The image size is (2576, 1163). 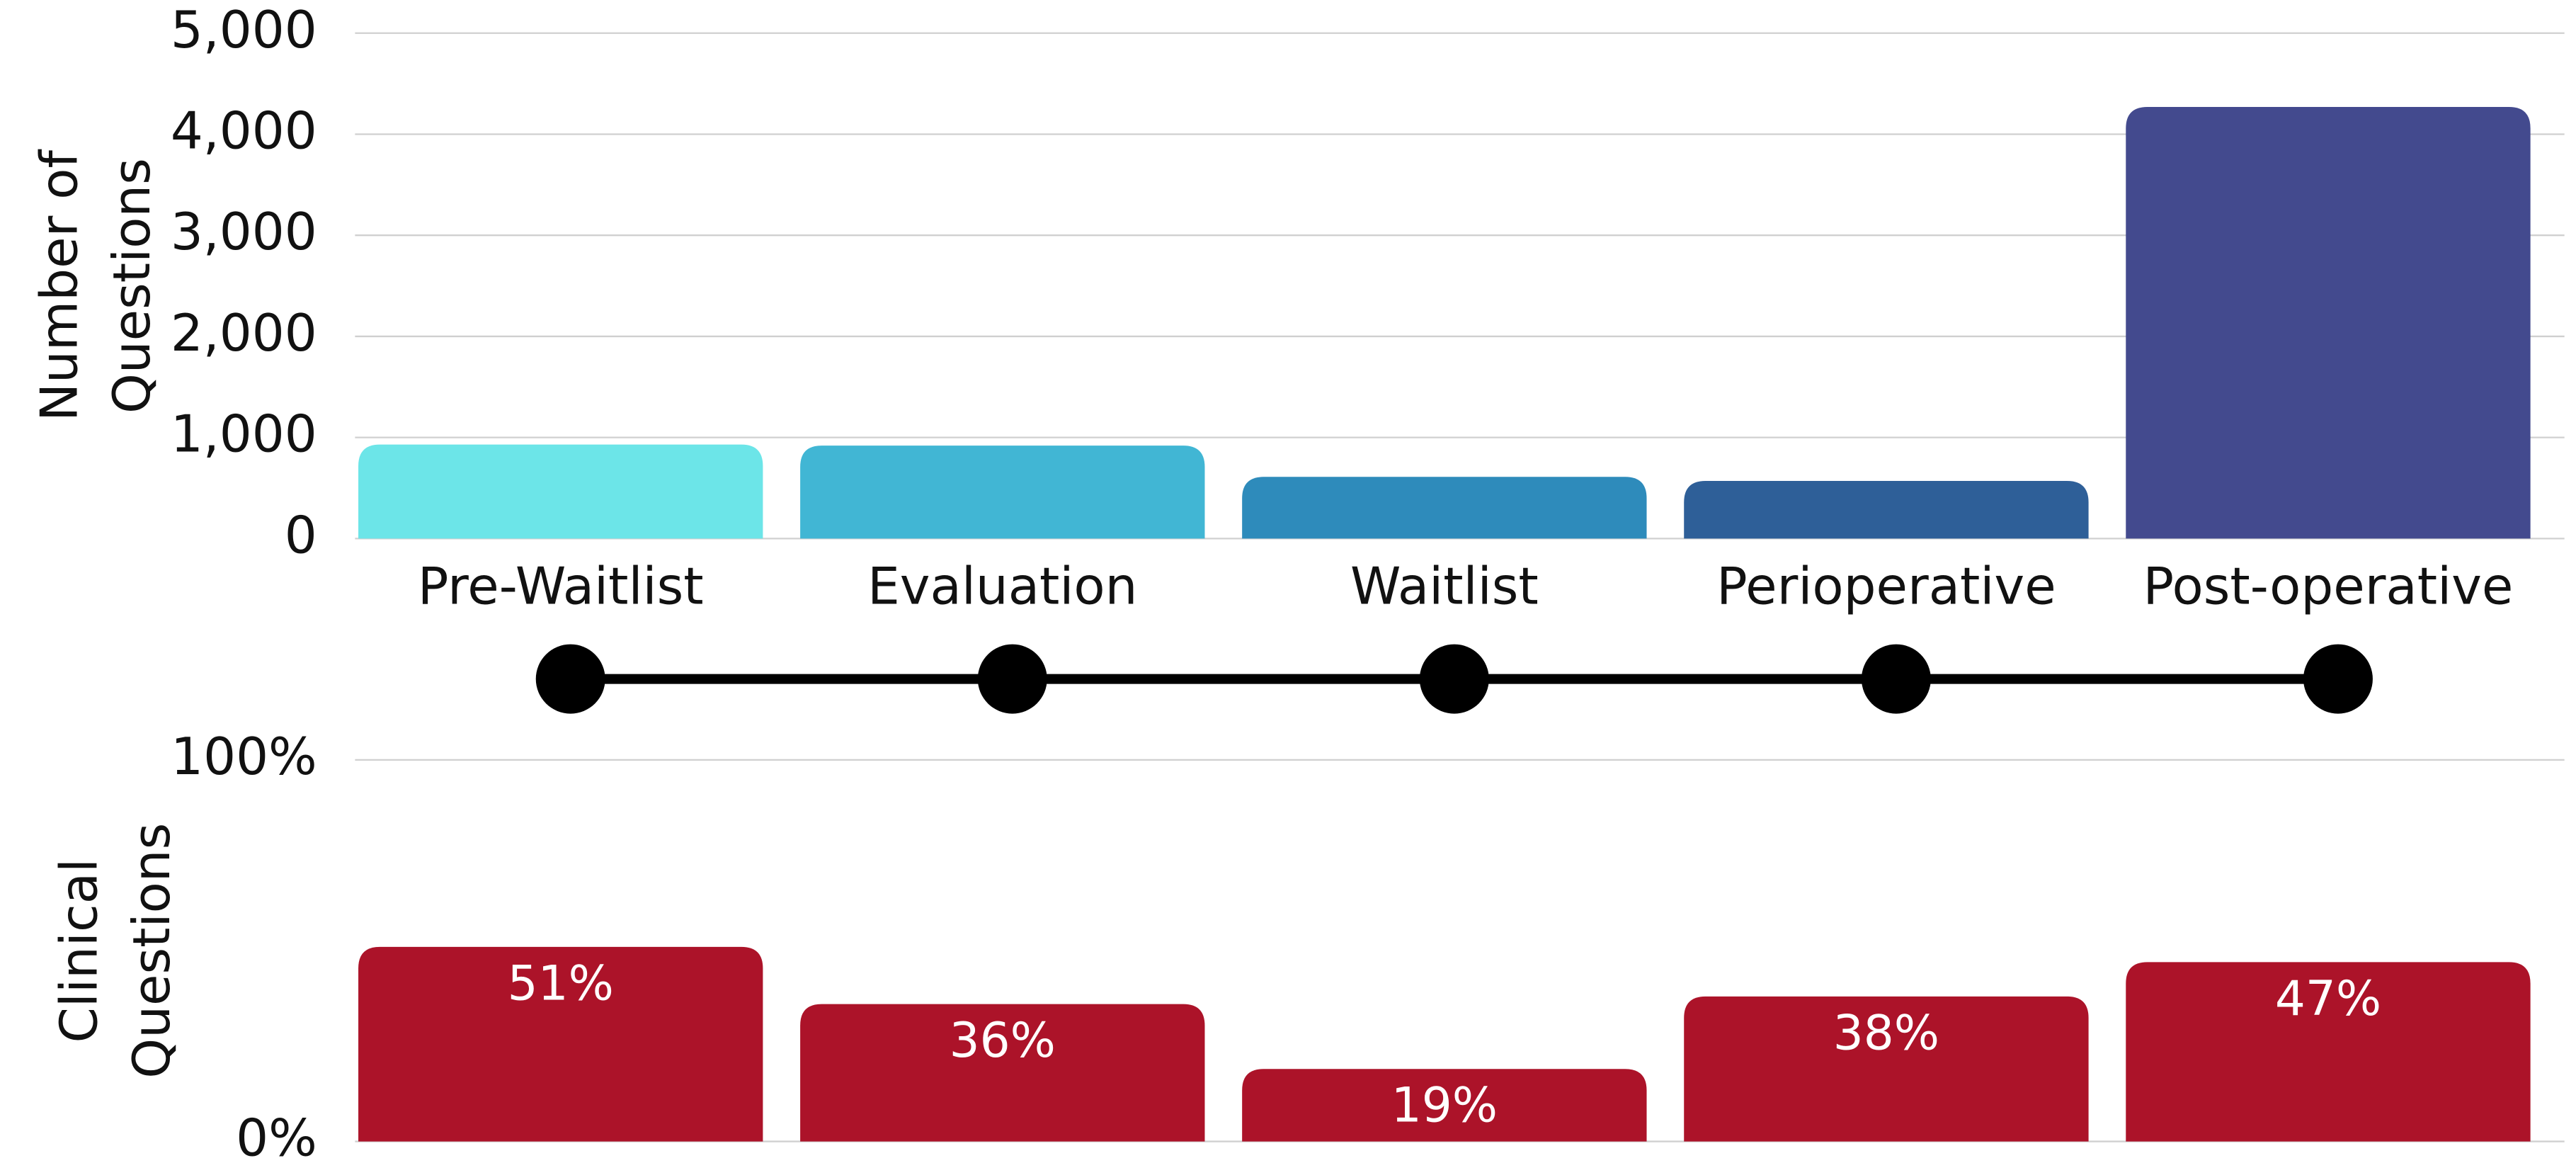 What do you see at coordinates (1886, 1032) in the screenshot?
I see `value-label: 38%` at bounding box center [1886, 1032].